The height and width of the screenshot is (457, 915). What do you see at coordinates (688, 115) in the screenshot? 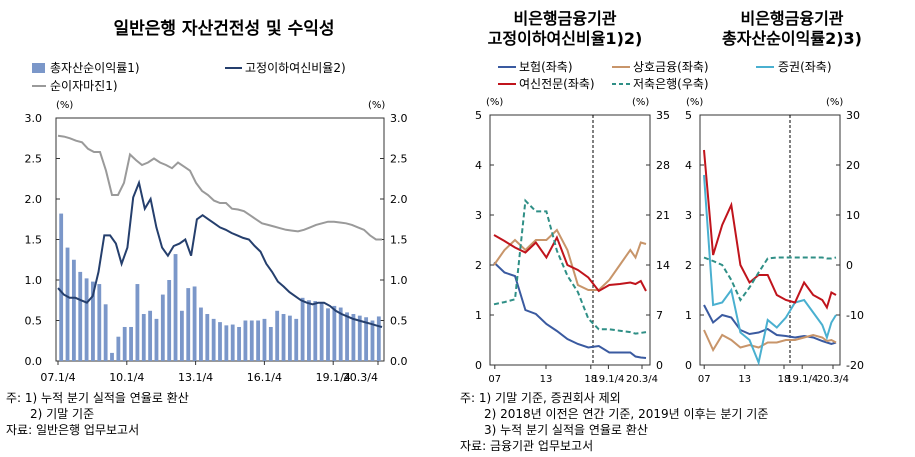
I see `p3-left-tick: 5` at bounding box center [688, 115].